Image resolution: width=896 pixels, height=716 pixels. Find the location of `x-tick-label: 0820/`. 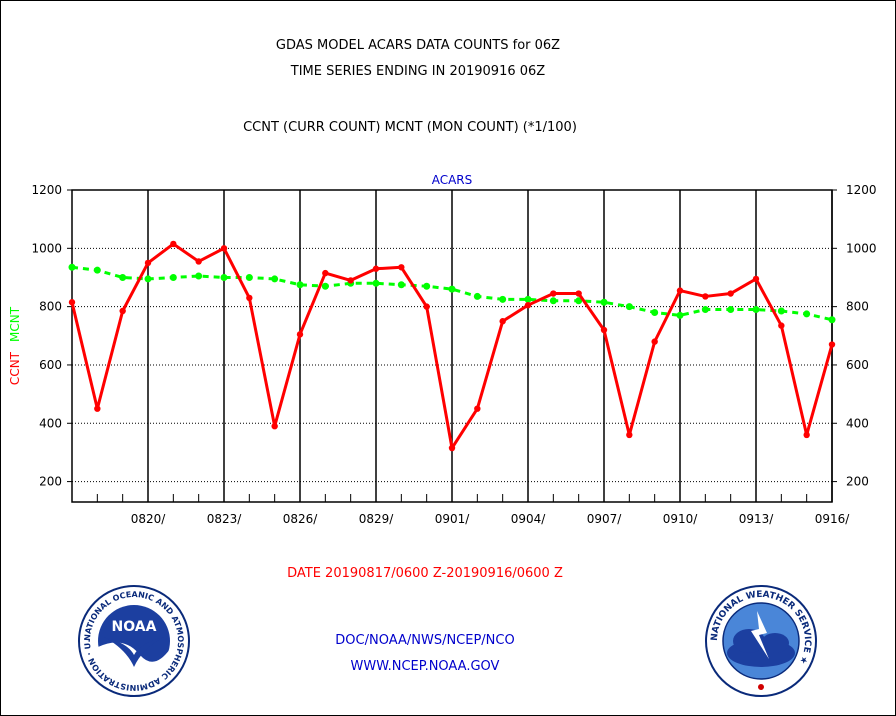

x-tick-label: 0820/ is located at coordinates (149, 519).